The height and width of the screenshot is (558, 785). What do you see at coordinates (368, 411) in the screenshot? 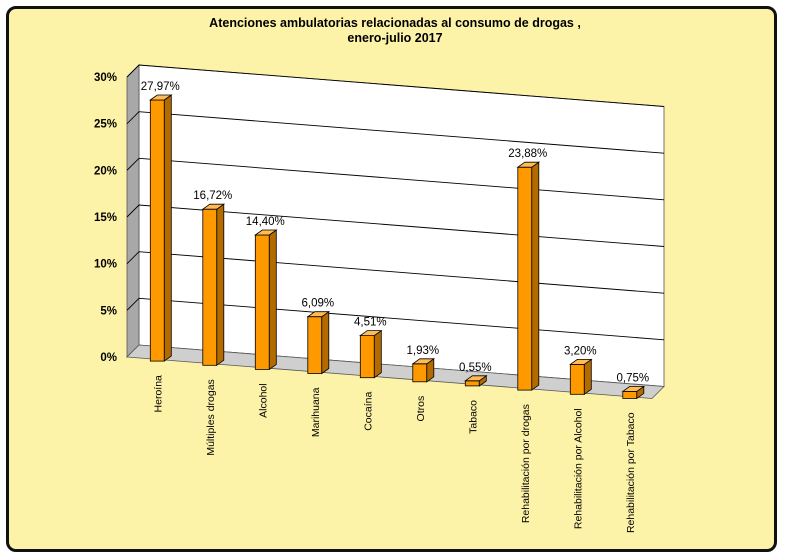
I see `category-label: Cocaína` at bounding box center [368, 411].